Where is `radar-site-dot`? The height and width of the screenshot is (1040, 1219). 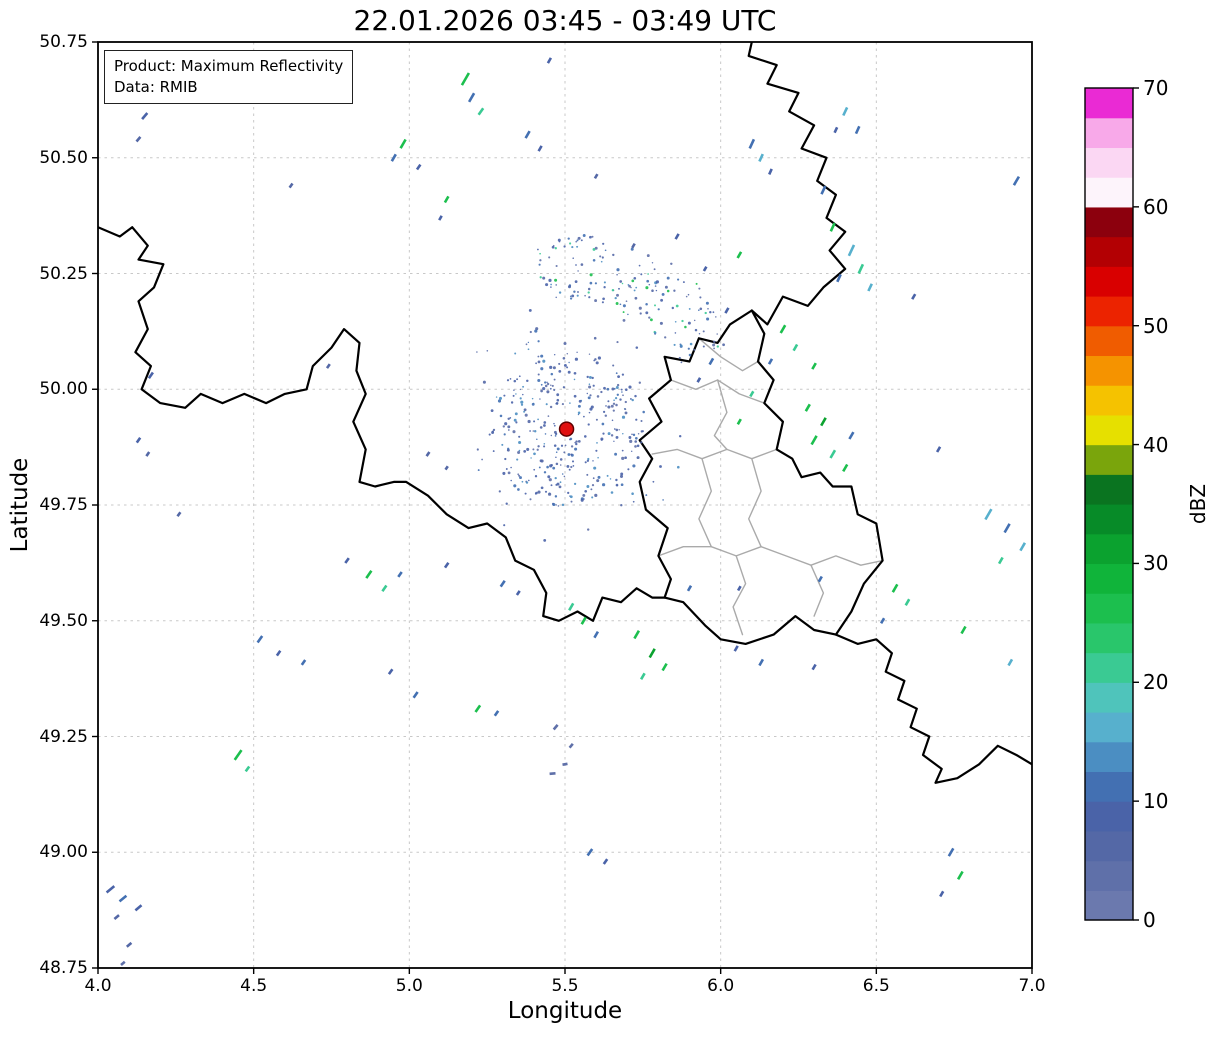
radar-site-dot is located at coordinates (566, 429).